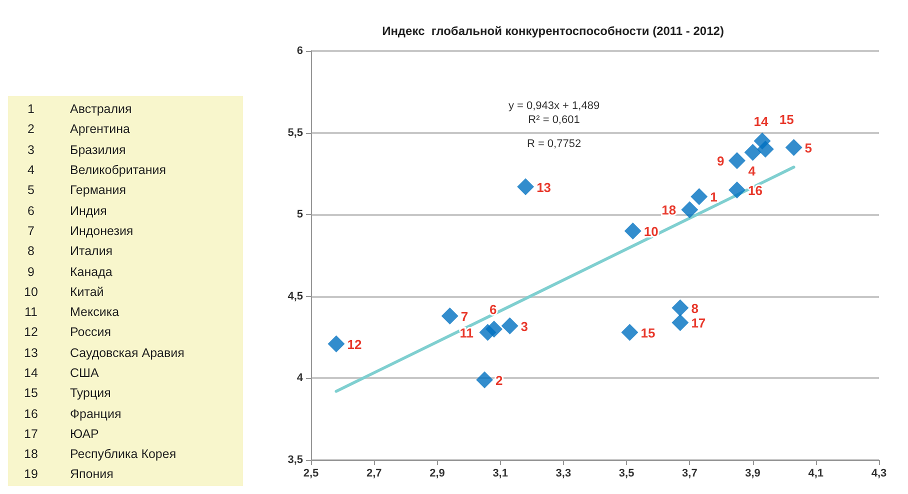  What do you see at coordinates (761, 121) in the screenshot?
I see `annotation: 14` at bounding box center [761, 121].